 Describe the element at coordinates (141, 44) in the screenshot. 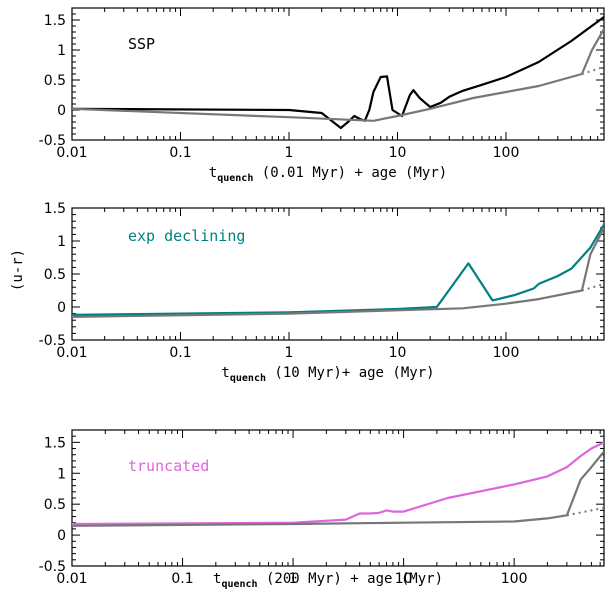

I see `panel-annotation: SSP` at that location.